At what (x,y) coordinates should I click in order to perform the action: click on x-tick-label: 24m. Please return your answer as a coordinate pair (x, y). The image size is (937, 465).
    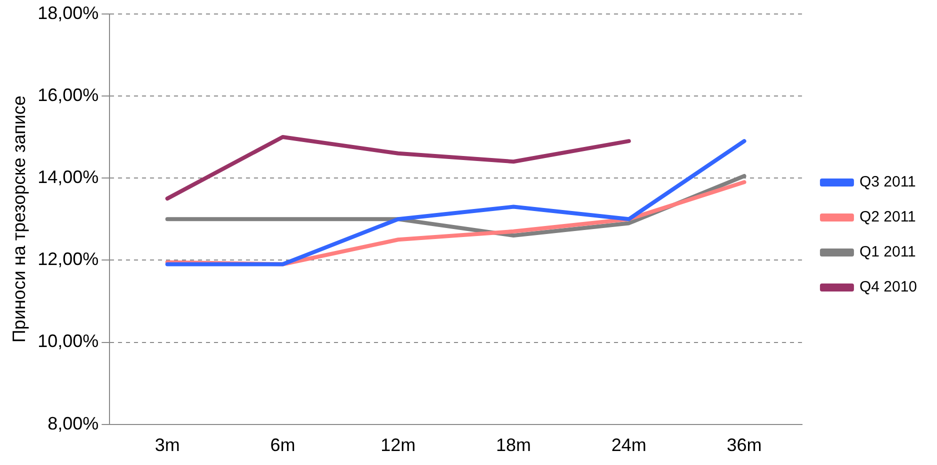
    Looking at the image, I should click on (628, 445).